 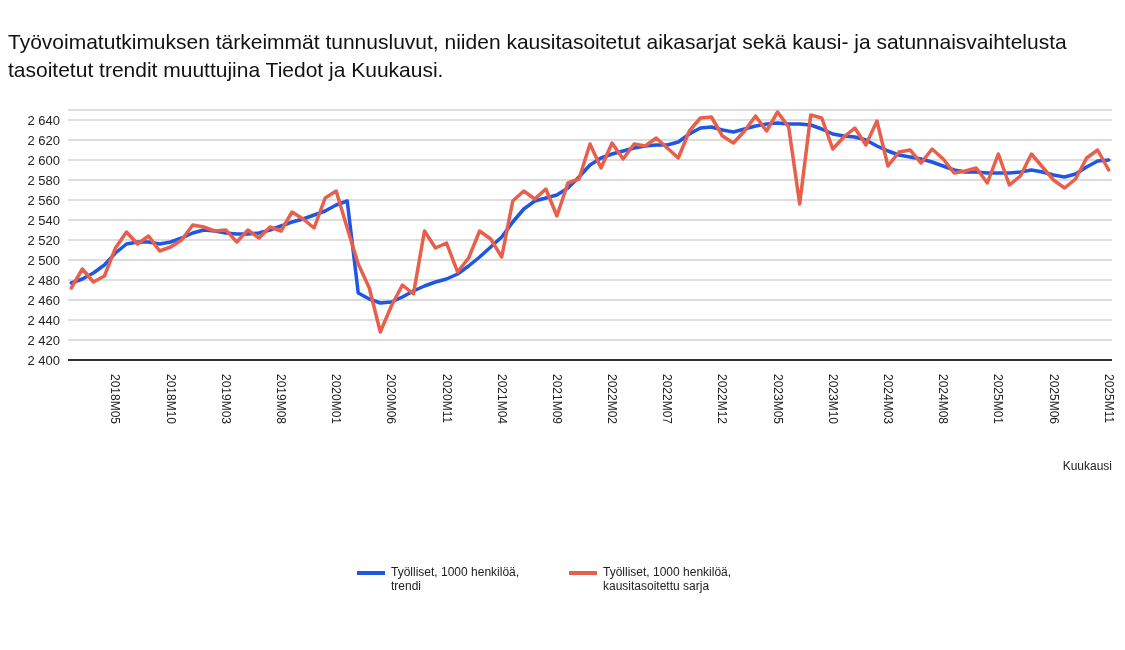 What do you see at coordinates (456, 579) in the screenshot?
I see `legend-label: Työlliset, 1000 henkilöä, trendi` at bounding box center [456, 579].